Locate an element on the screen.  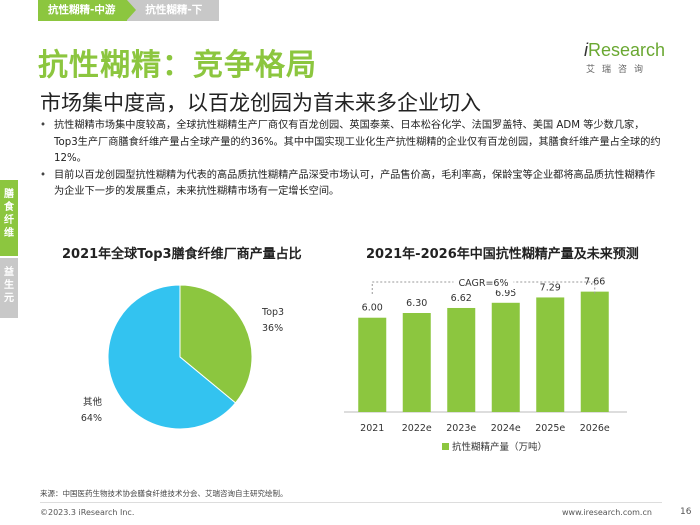
side-tab-label: 益生元 is located at coordinates (9, 285).